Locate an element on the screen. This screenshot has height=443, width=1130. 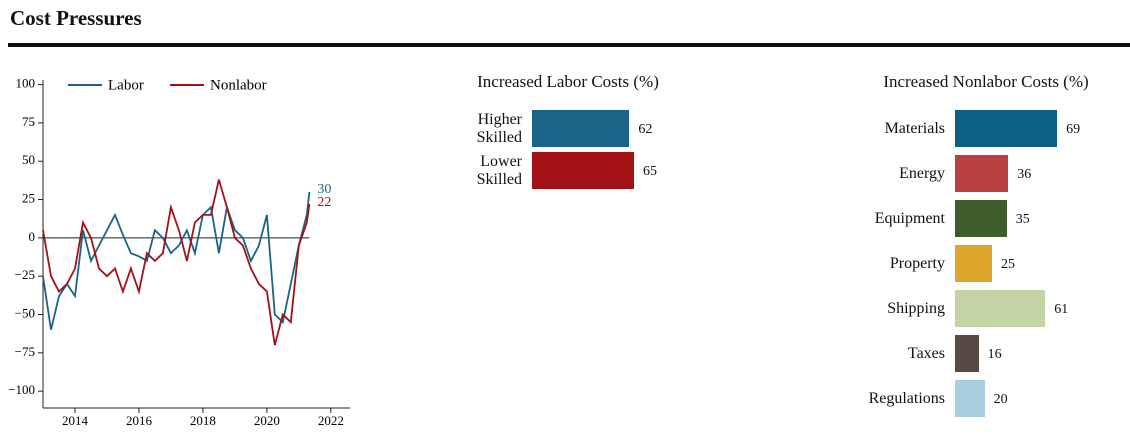
bar-chart-title: Increased Labor Costs (%) is located at coordinates (568, 81).